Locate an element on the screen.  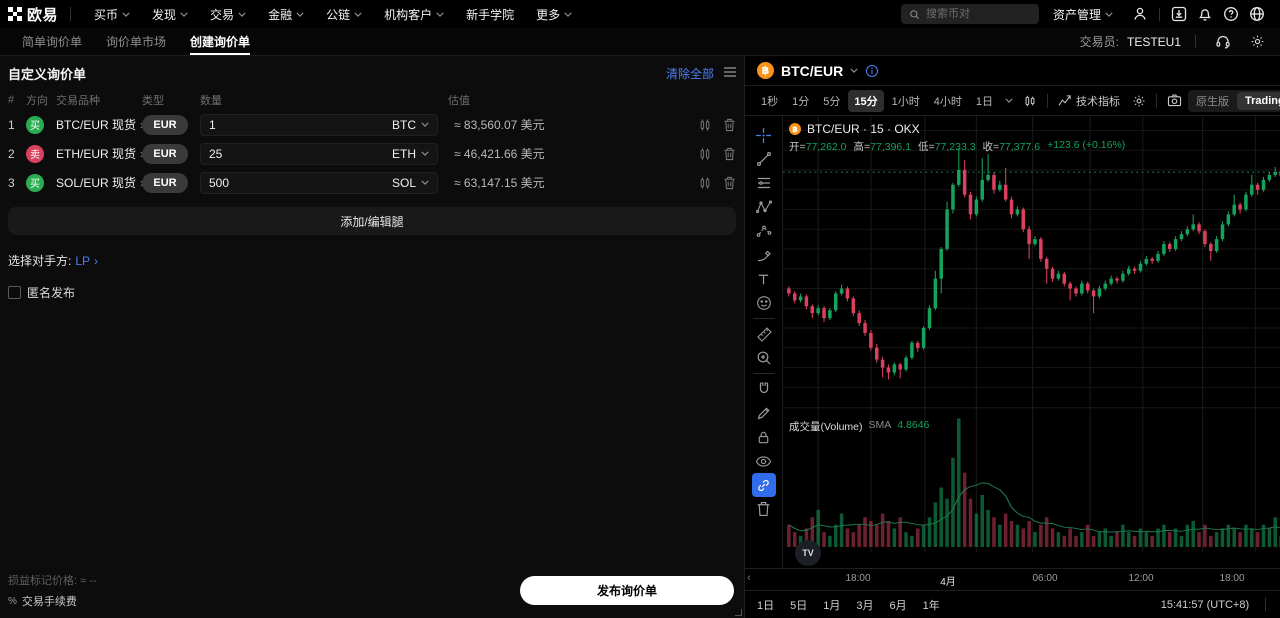
pair-selector: ETH/EUR 现货› is located at coordinates (100, 153).